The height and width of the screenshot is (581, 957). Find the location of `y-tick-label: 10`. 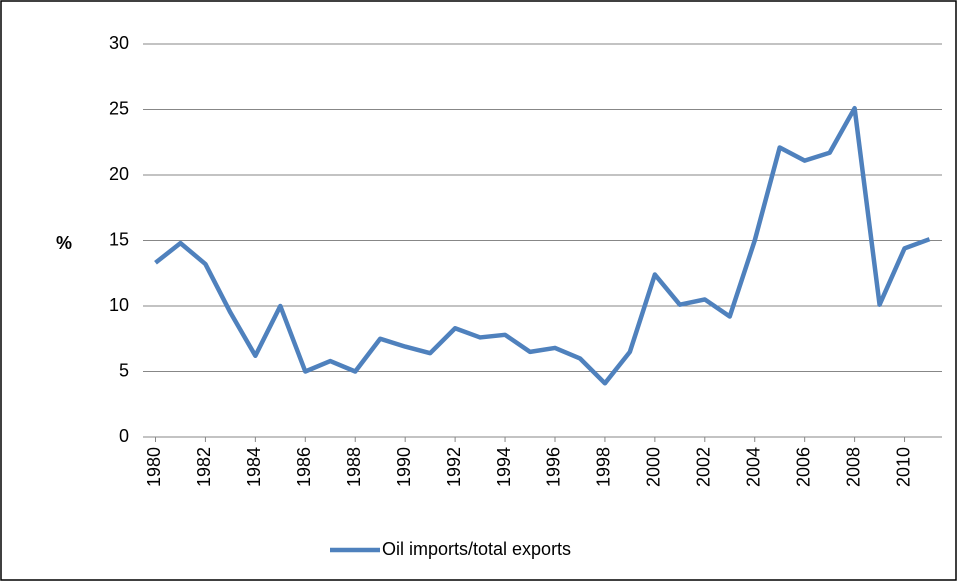

y-tick-label: 10 is located at coordinates (119, 305).